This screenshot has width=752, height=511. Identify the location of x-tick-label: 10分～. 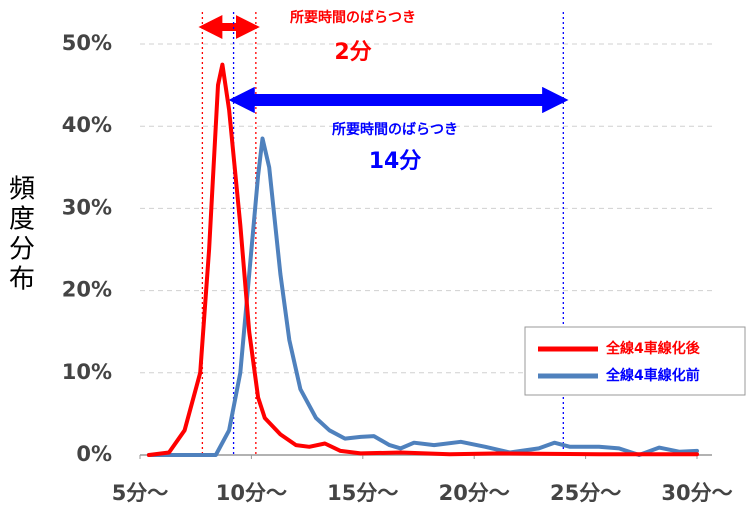
(251, 493).